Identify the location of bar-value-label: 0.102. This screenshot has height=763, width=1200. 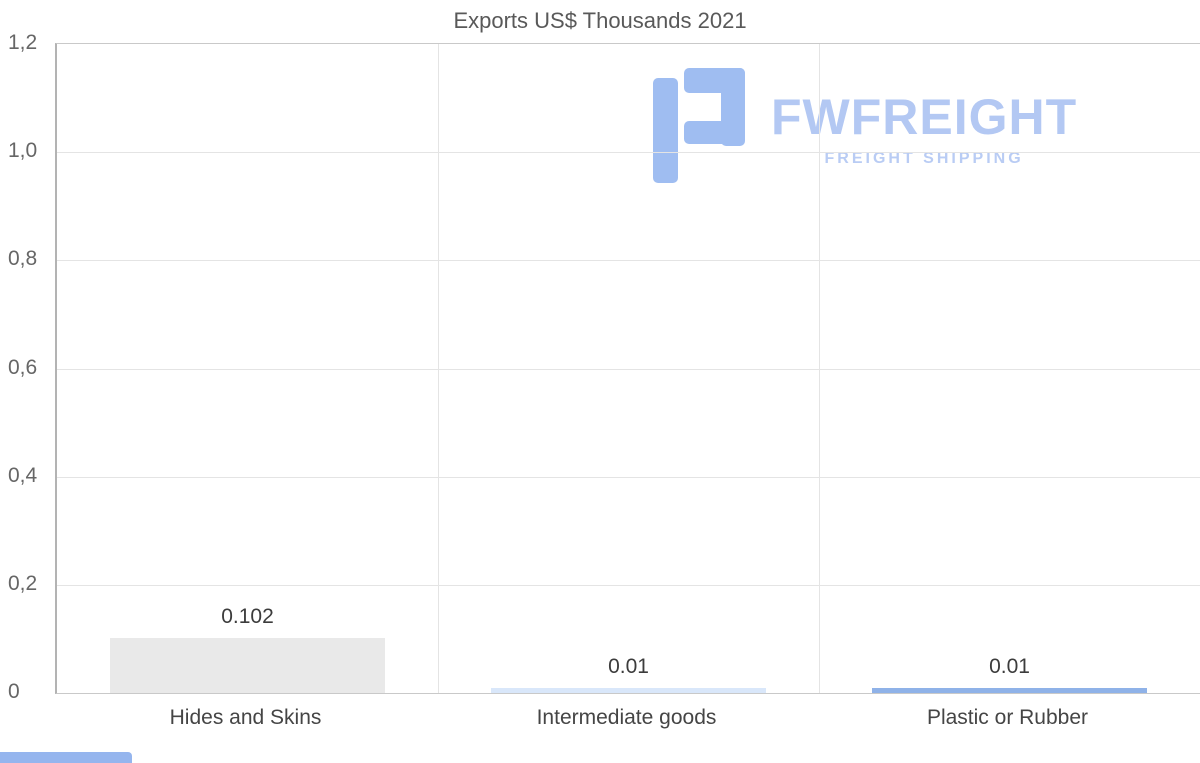
(247, 616).